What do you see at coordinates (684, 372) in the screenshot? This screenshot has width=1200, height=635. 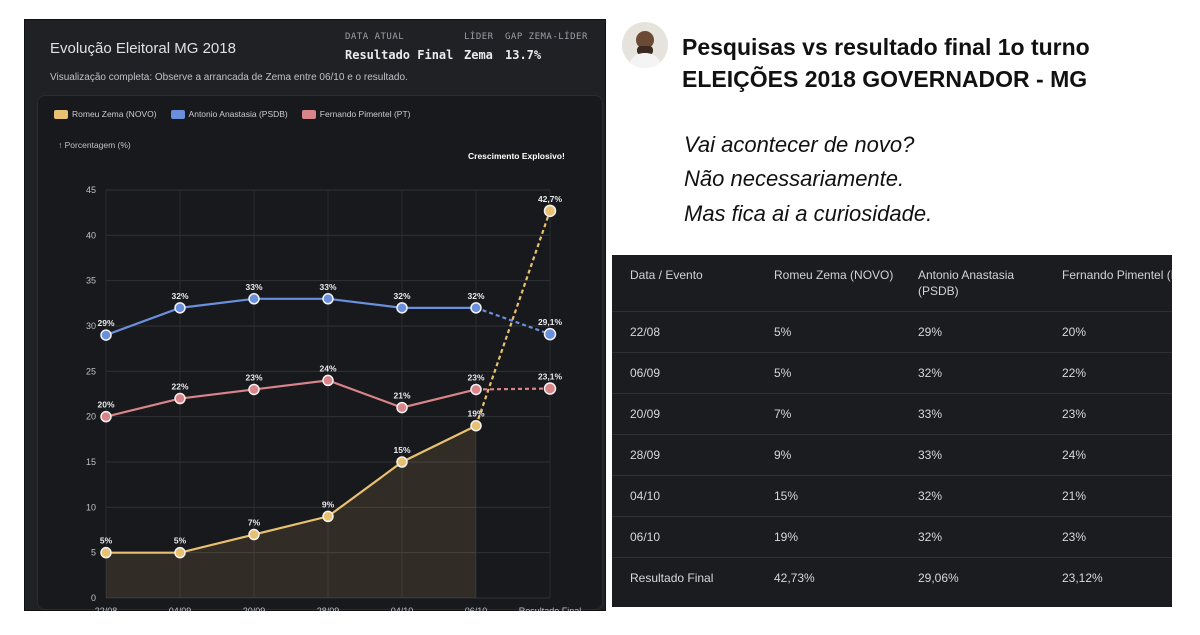 I see `table-cell: 06/09` at bounding box center [684, 372].